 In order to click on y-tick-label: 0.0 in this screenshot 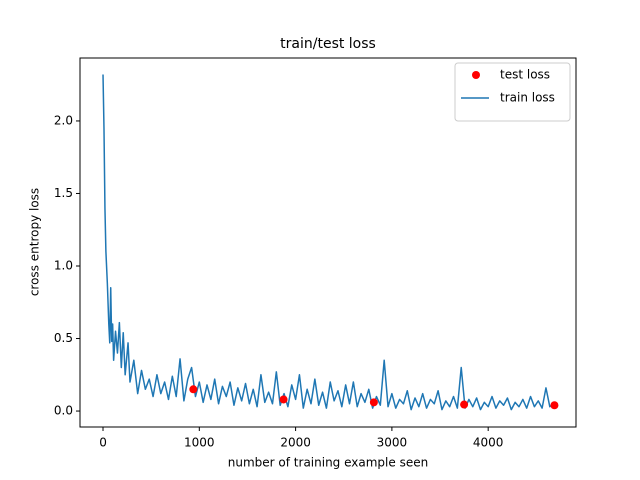, I will do `click(63, 411)`.